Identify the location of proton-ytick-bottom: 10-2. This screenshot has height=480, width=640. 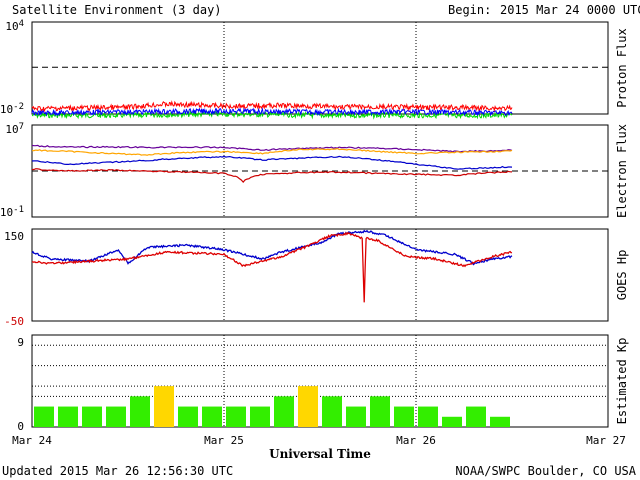
(12, 109).